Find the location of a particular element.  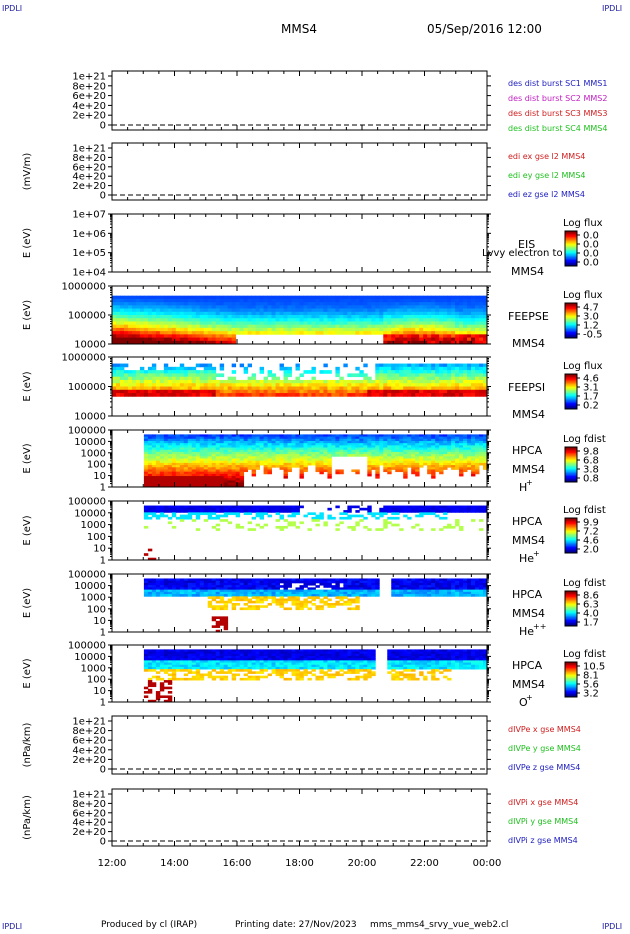

p7-spacecraft: MMS4 is located at coordinates (528, 540).